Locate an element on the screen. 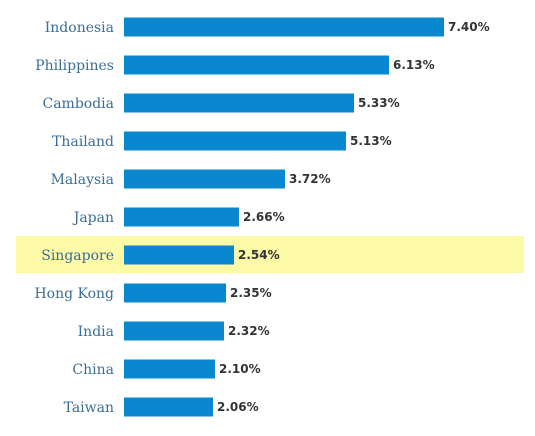 This screenshot has height=436, width=535. bar-malaysia is located at coordinates (204, 179).